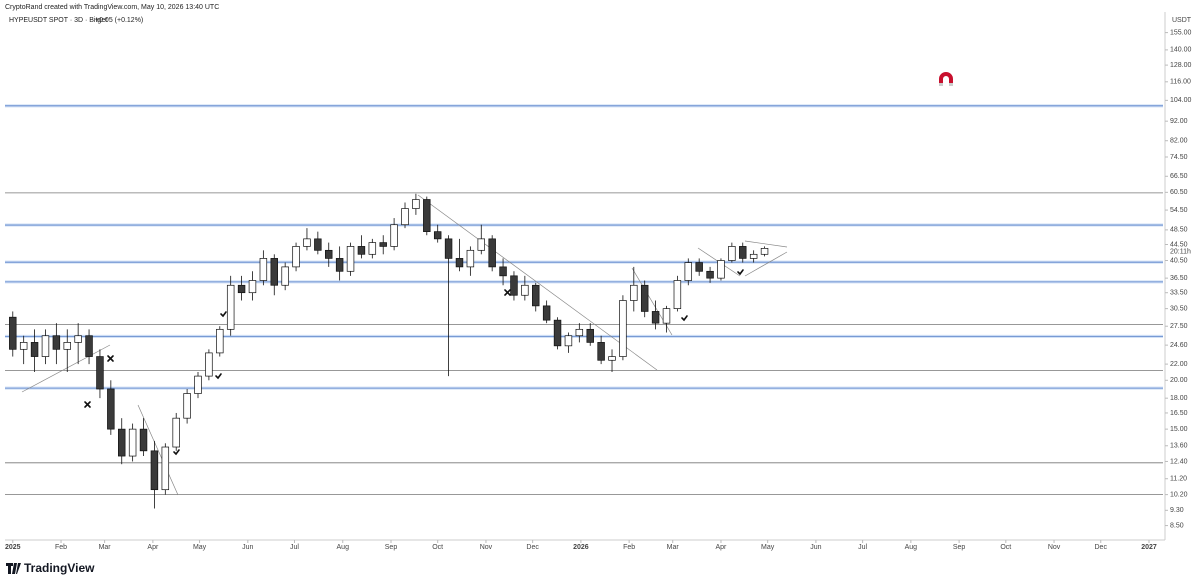 The width and height of the screenshot is (1199, 583). Describe the element at coordinates (946, 78) in the screenshot. I see `magnet-icon` at that location.